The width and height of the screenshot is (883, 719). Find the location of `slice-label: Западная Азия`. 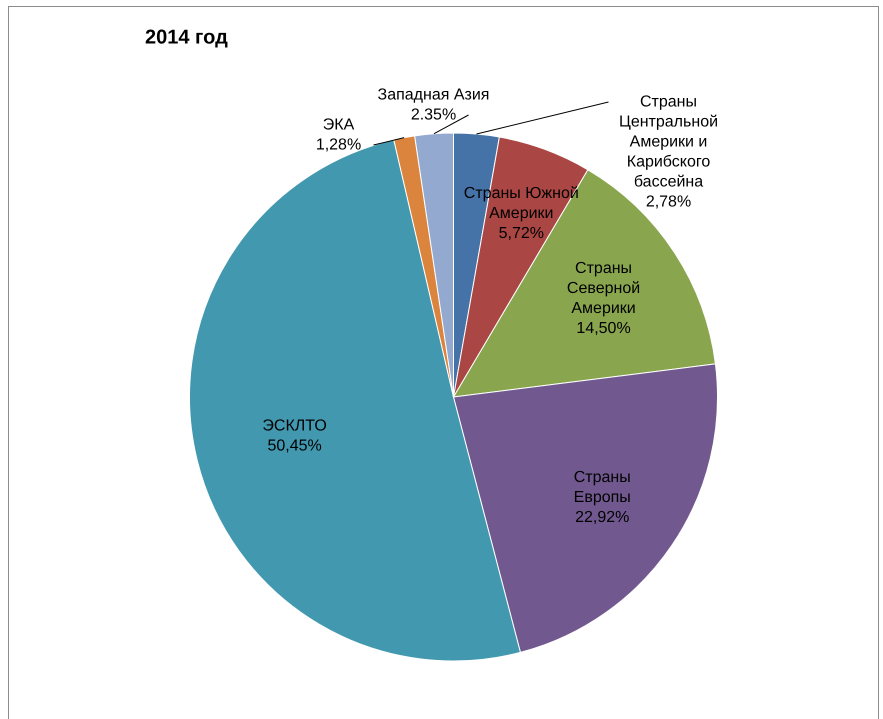

slice-label: Западная Азия is located at coordinates (434, 95).